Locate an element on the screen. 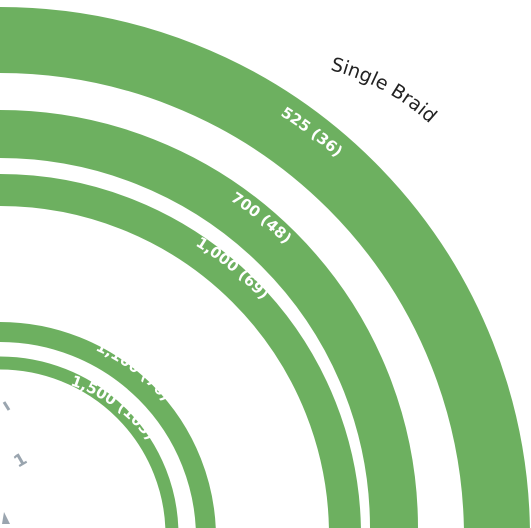  series-title-text: Single Braid is located at coordinates (385, 91).